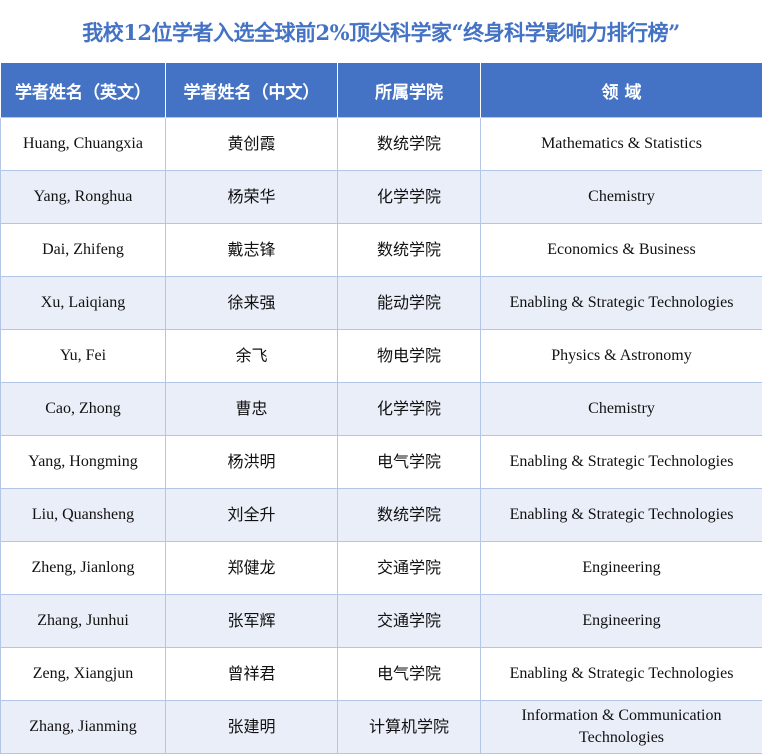 This screenshot has width=762, height=754. What do you see at coordinates (83, 197) in the screenshot?
I see `english-name-cell: Yang, Ronghua` at bounding box center [83, 197].